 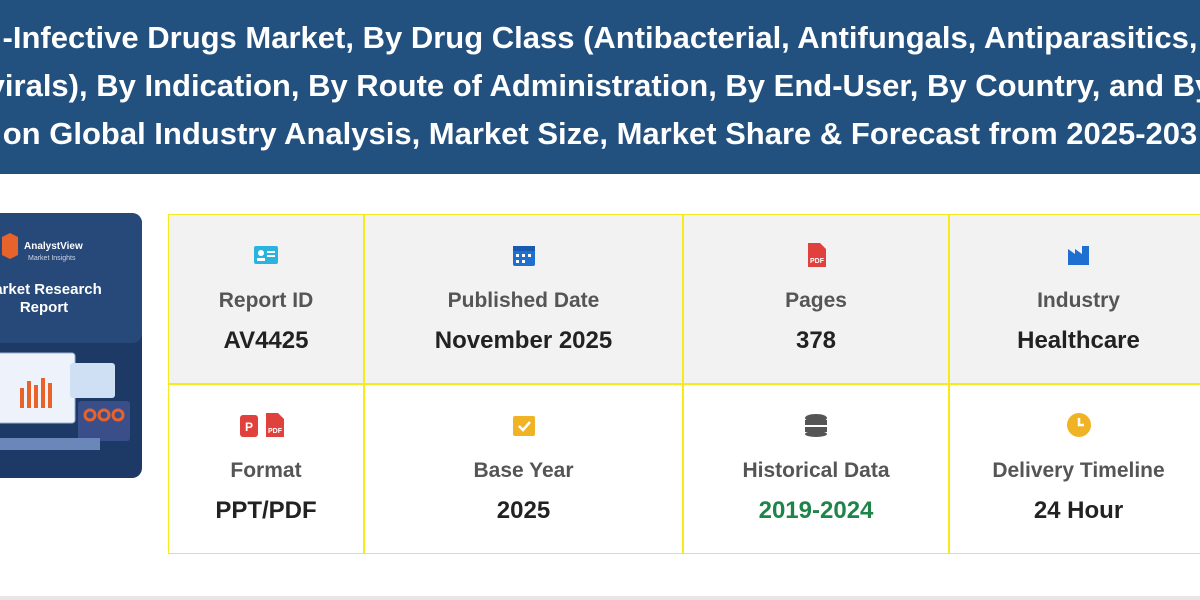 I want to click on detail-cell: Base Year 2025, so click(x=523, y=469).